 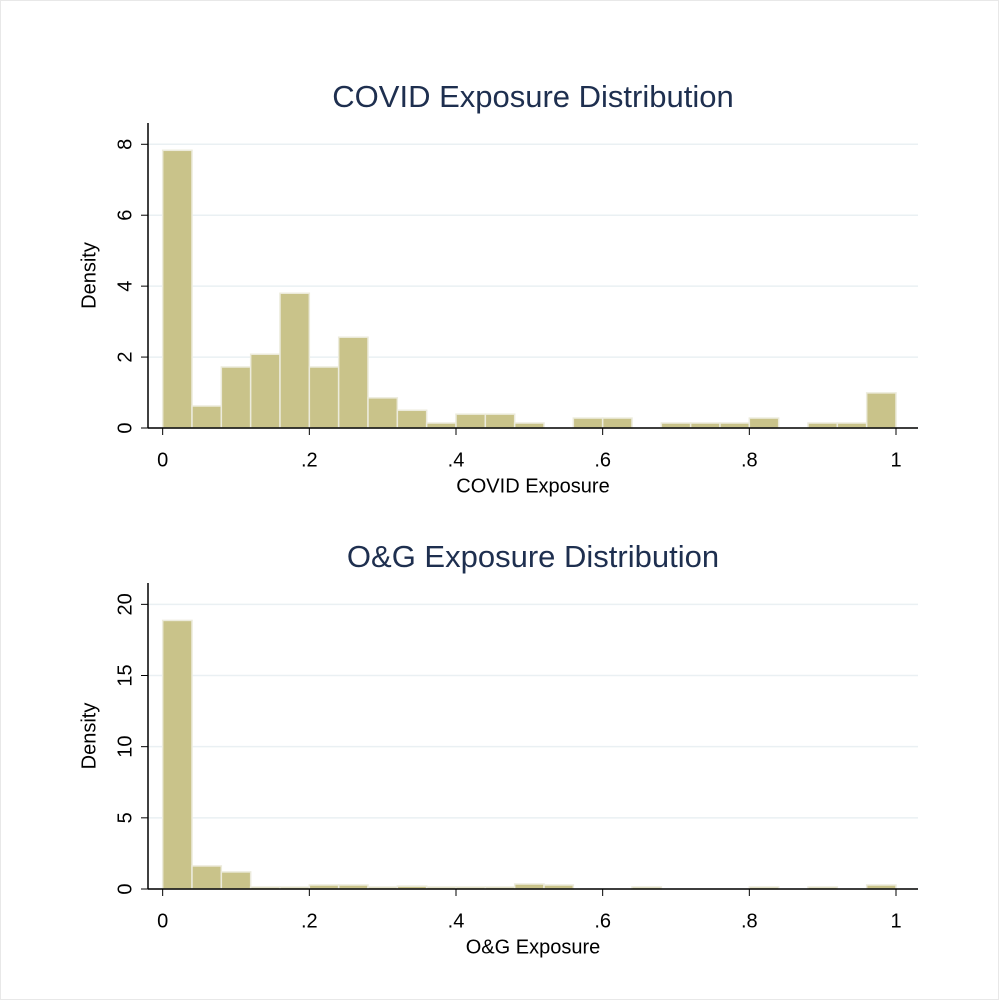 What do you see at coordinates (125, 215) in the screenshot?
I see `y-tick-label: 6` at bounding box center [125, 215].